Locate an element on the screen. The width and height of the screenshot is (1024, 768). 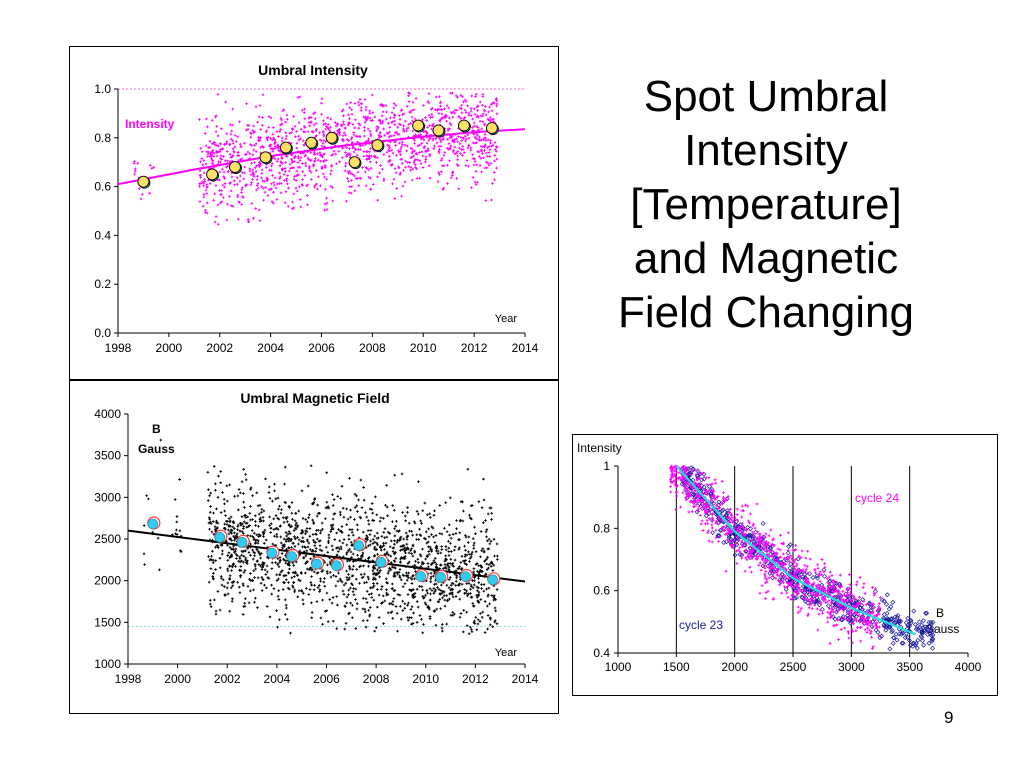
trend-line is located at coordinates (326, 556).